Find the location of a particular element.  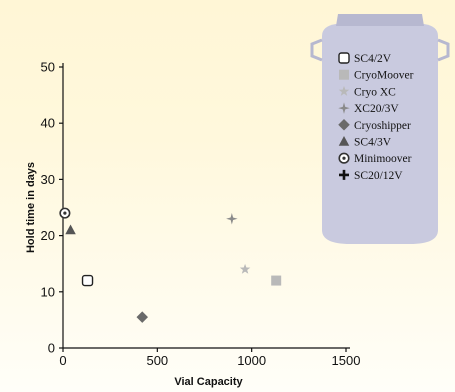

dewar-body-shape is located at coordinates (380, 134).